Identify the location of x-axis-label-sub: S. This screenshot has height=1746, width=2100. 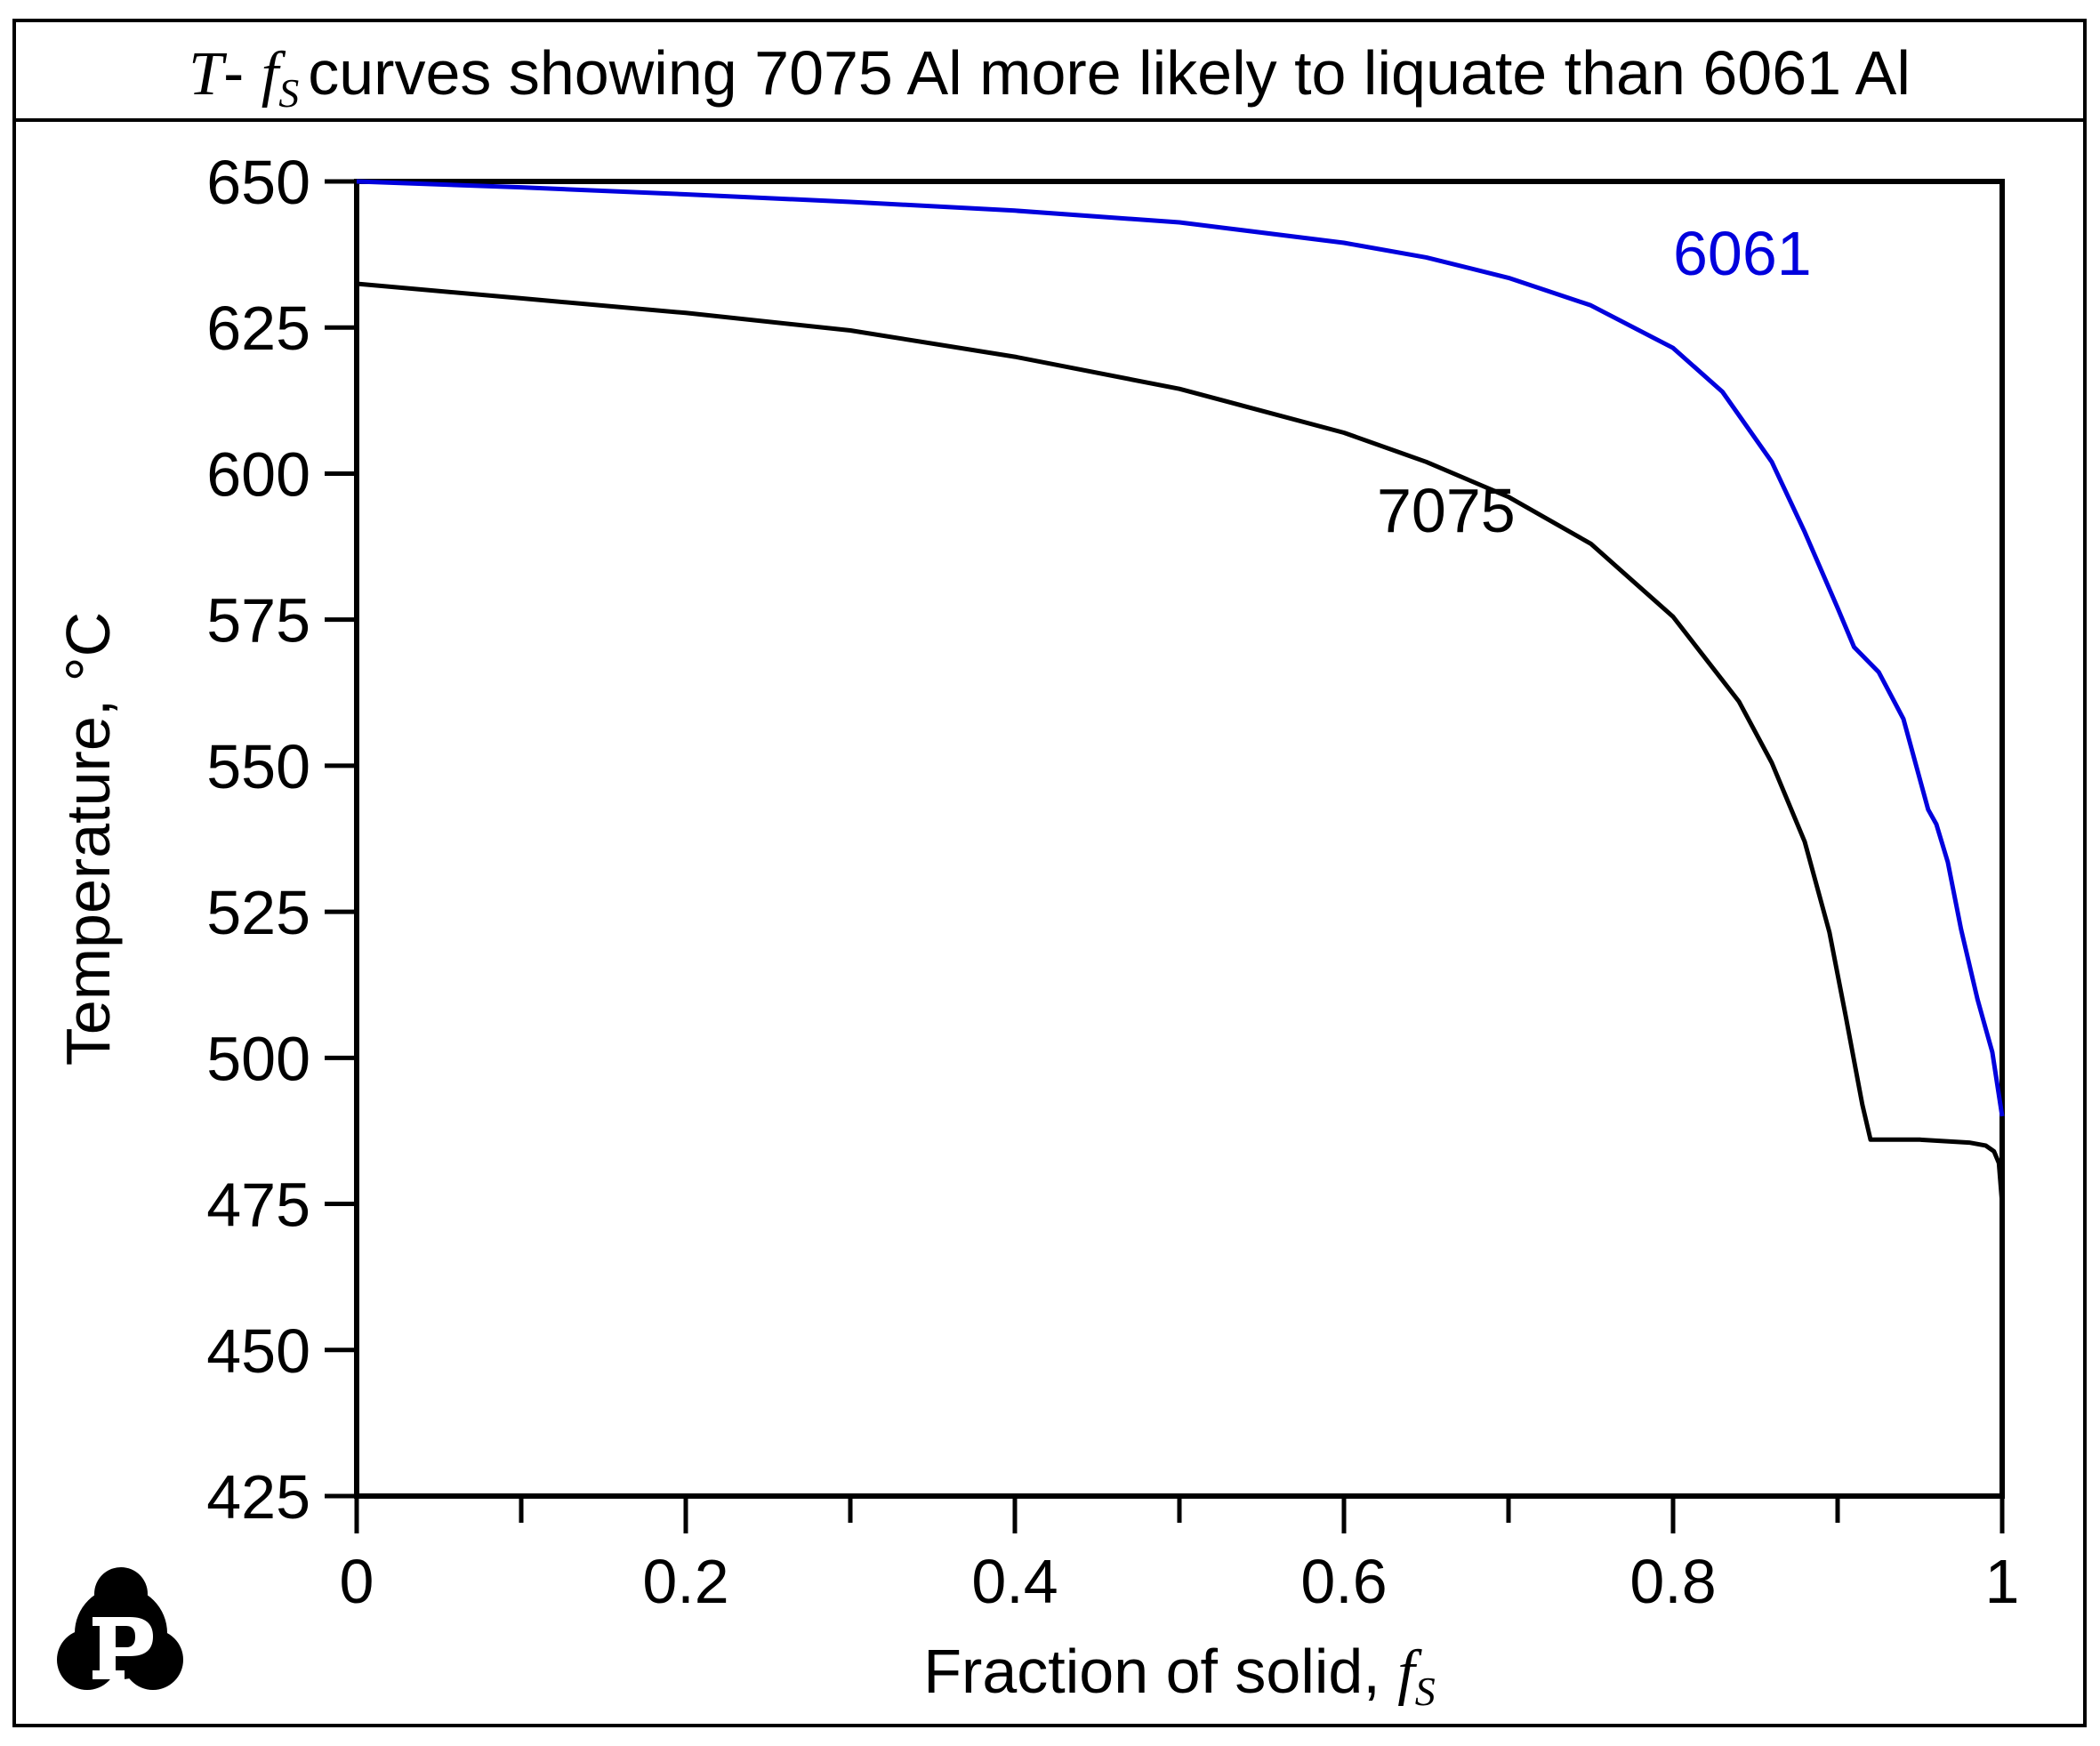
(1425, 1691).